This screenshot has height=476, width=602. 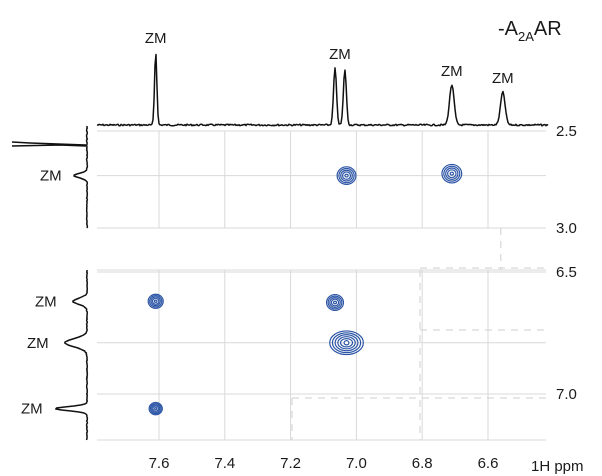 What do you see at coordinates (566, 394) in the screenshot?
I see `y-tick-label: 7.0` at bounding box center [566, 394].